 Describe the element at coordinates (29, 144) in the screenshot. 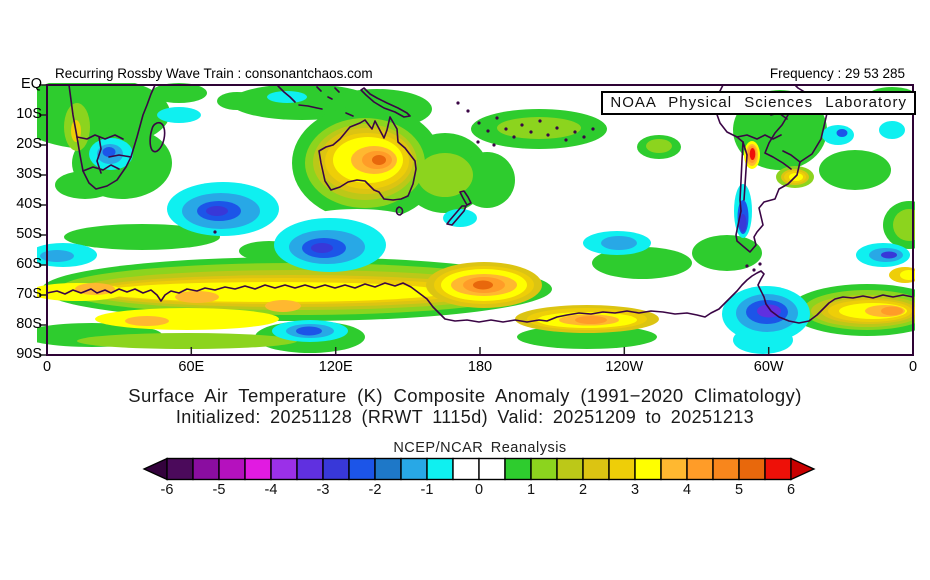

I see `lat-tick-label: 20S` at that location.